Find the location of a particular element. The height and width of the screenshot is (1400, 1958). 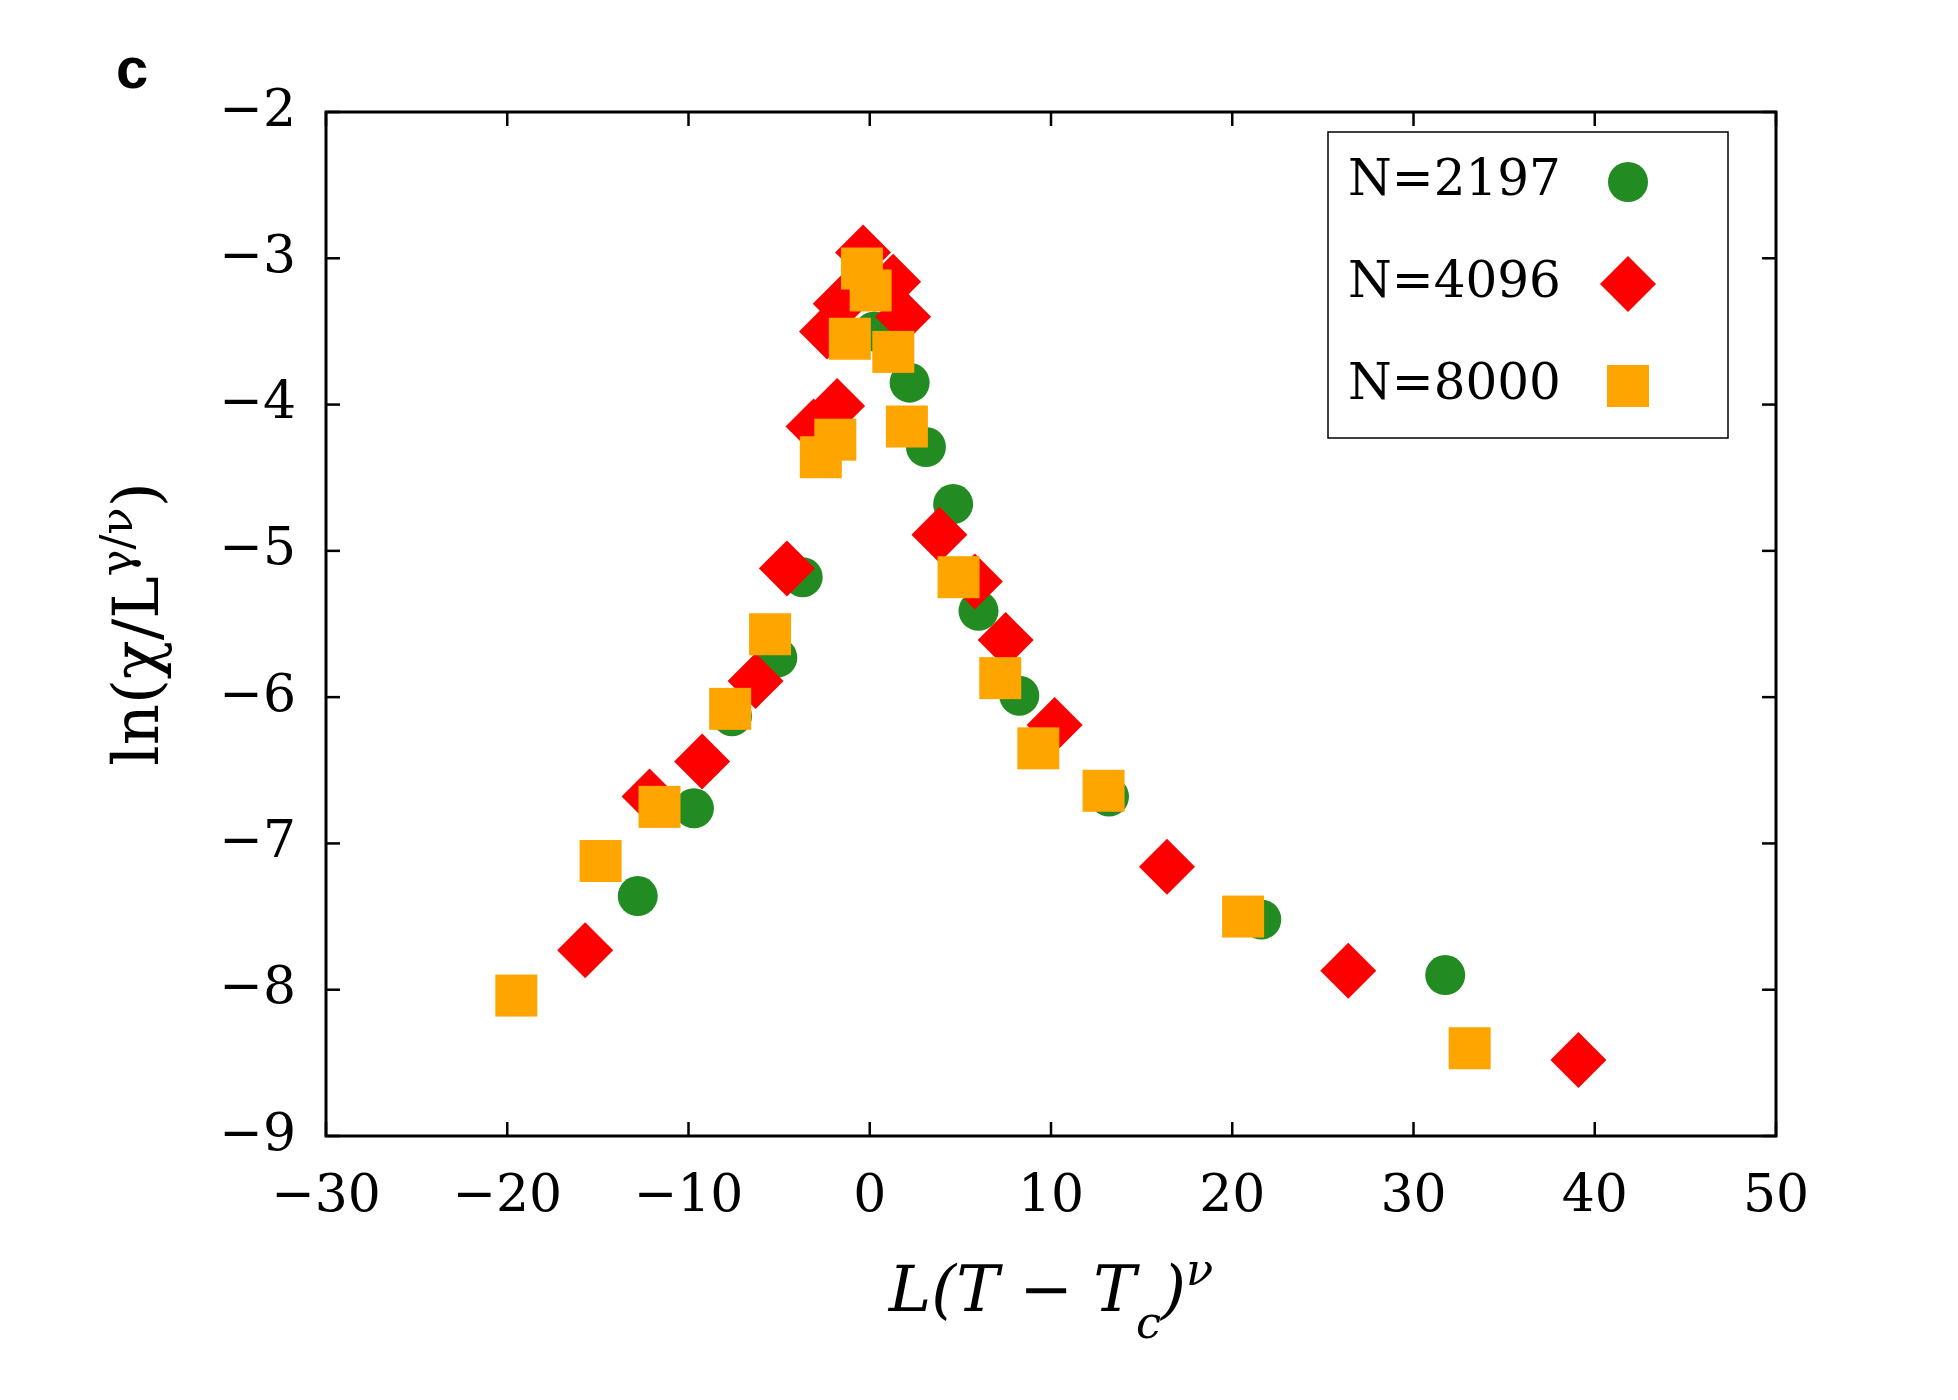

y-tick-label: −6 is located at coordinates (257, 692).